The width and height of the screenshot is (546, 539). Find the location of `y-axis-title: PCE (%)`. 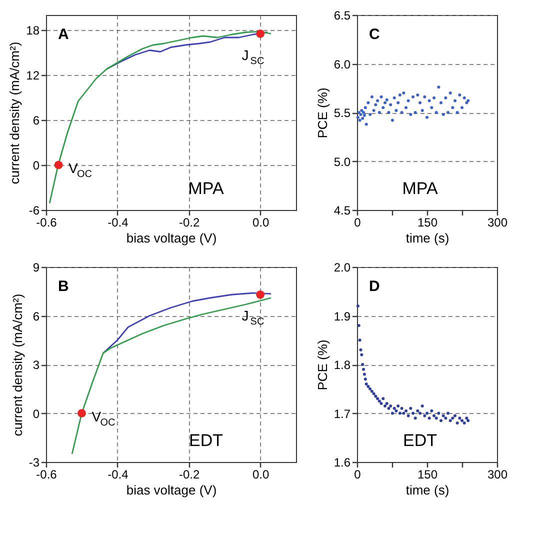

y-axis-title: PCE (%) is located at coordinates (322, 365).